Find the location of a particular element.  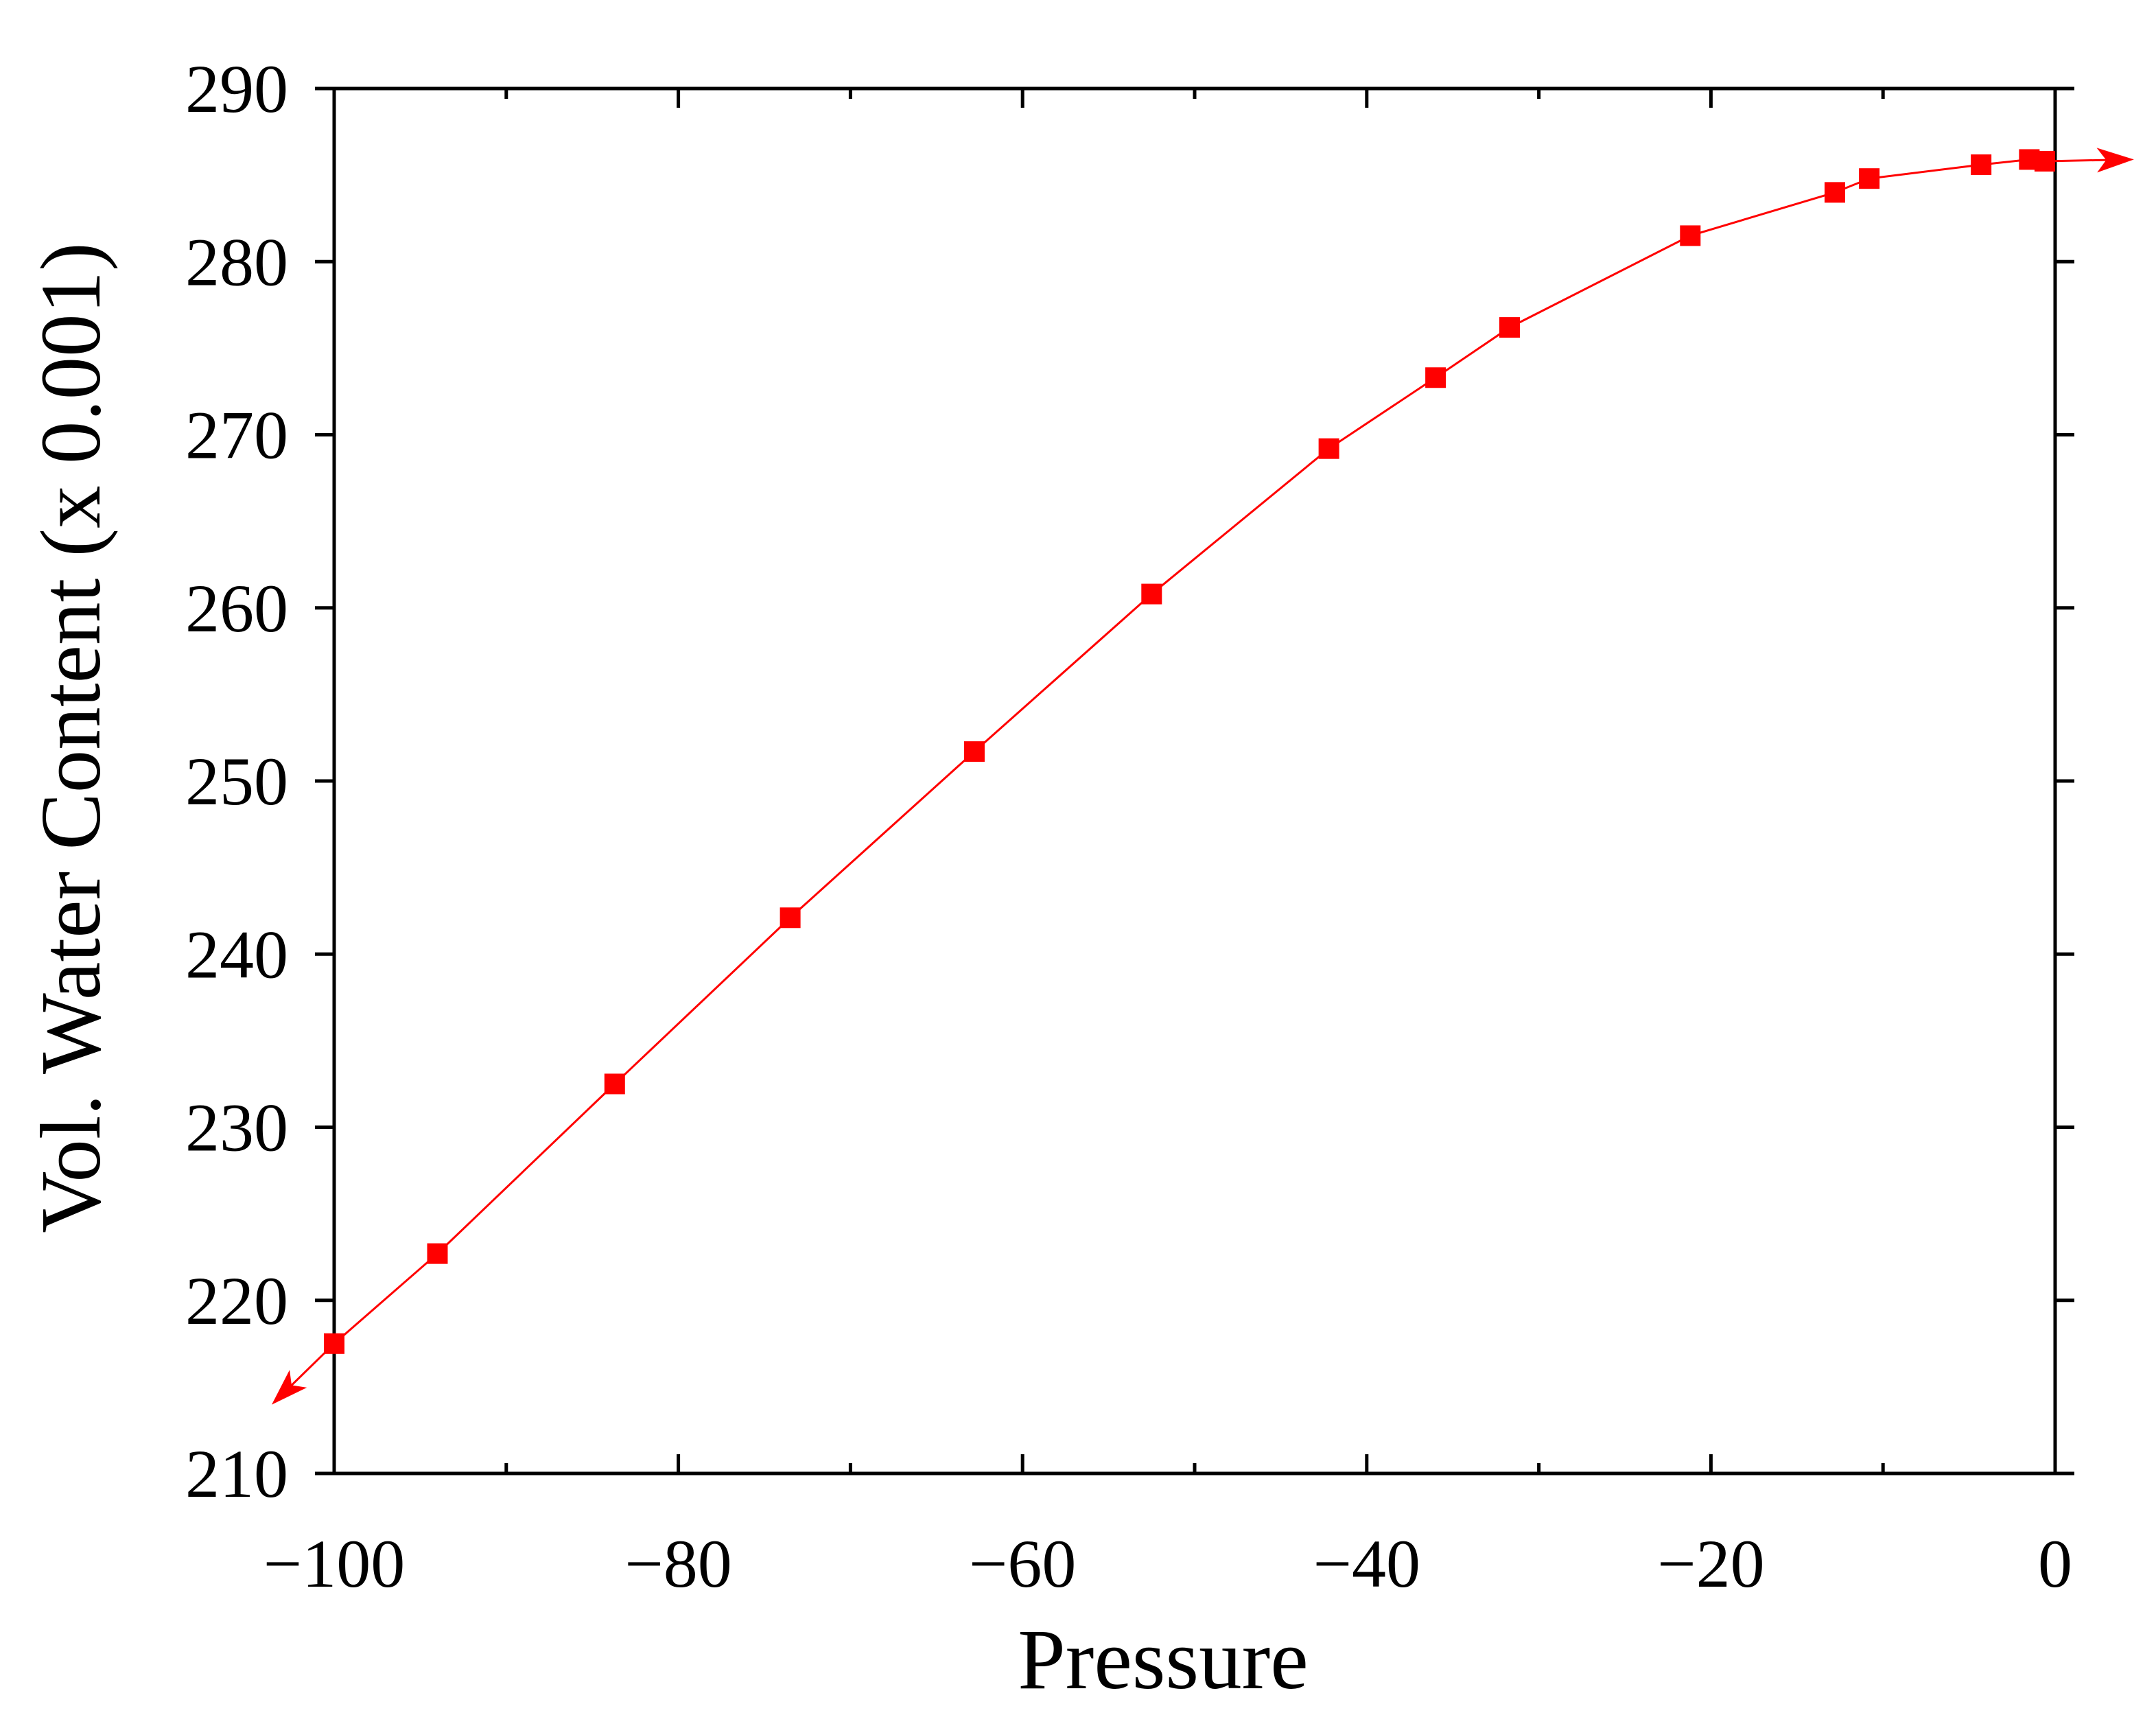

x-axis-label: Pressure is located at coordinates (1163, 1660).